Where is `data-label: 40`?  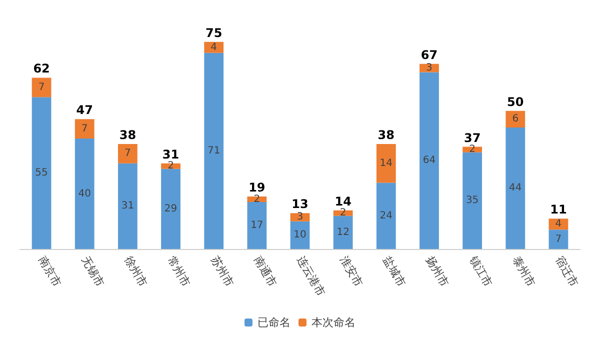 data-label: 40 is located at coordinates (84, 194).